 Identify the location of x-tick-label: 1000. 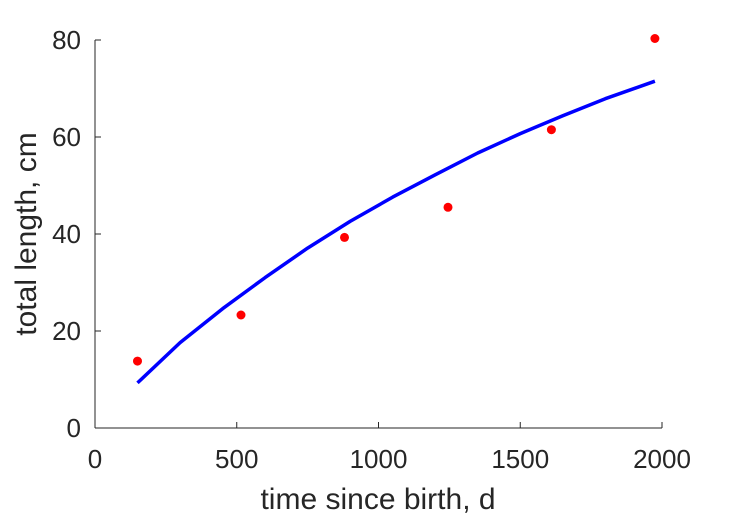
(379, 459).